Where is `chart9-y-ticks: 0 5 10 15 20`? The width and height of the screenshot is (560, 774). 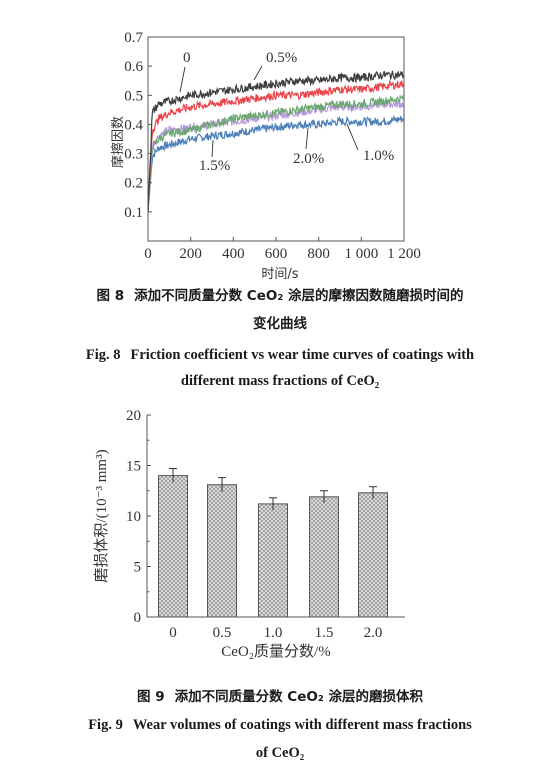
chart9-y-ticks: 0 5 10 15 20 is located at coordinates (138, 517).